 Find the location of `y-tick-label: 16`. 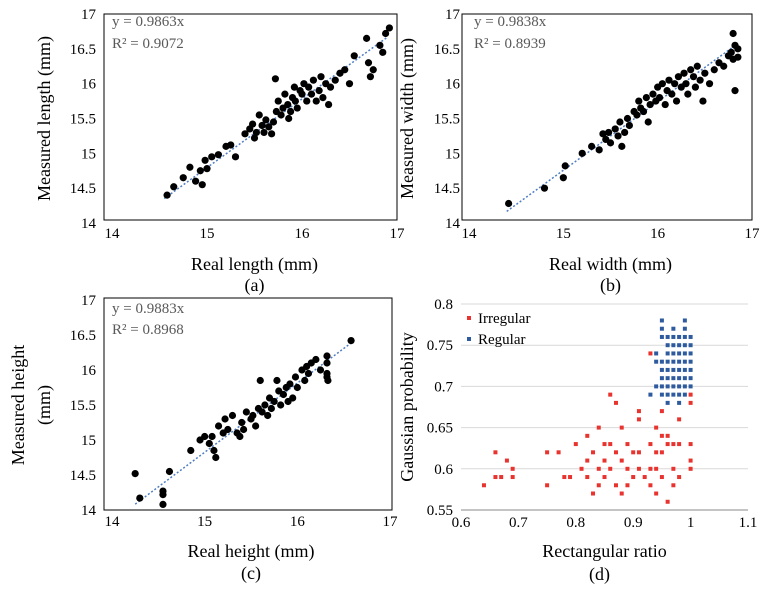

y-tick-label: 16 is located at coordinates (453, 85).